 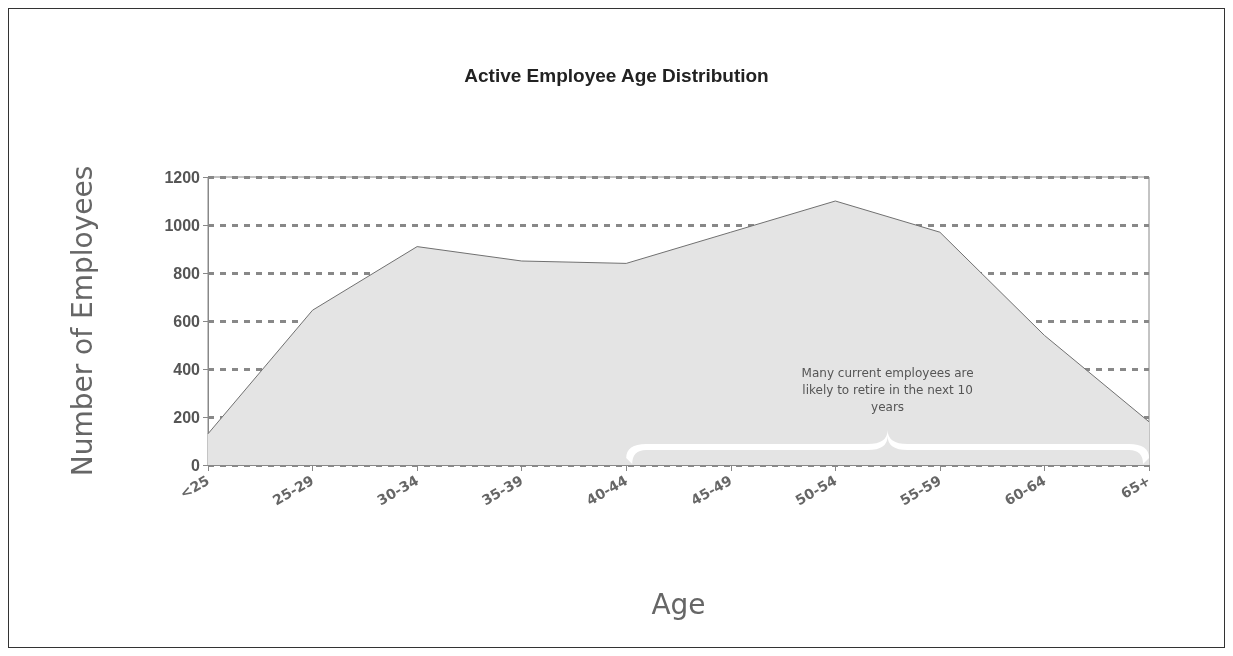 What do you see at coordinates (182, 225) in the screenshot?
I see `y-tick-label: 1000` at bounding box center [182, 225].